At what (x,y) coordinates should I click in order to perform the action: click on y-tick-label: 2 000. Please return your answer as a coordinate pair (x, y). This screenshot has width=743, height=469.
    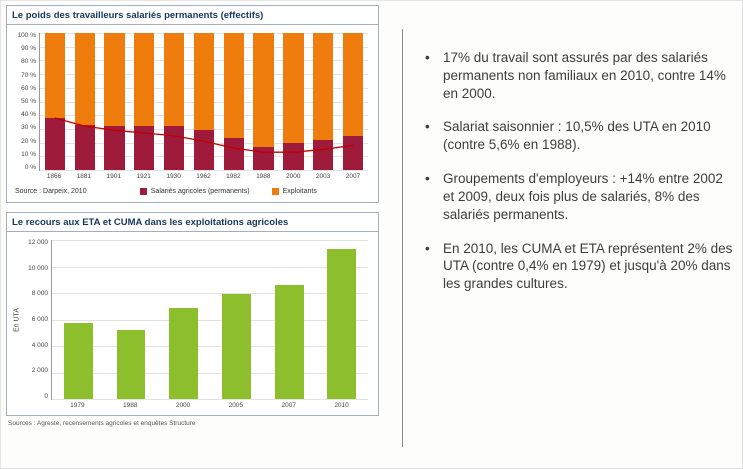
    Looking at the image, I should click on (39, 371).